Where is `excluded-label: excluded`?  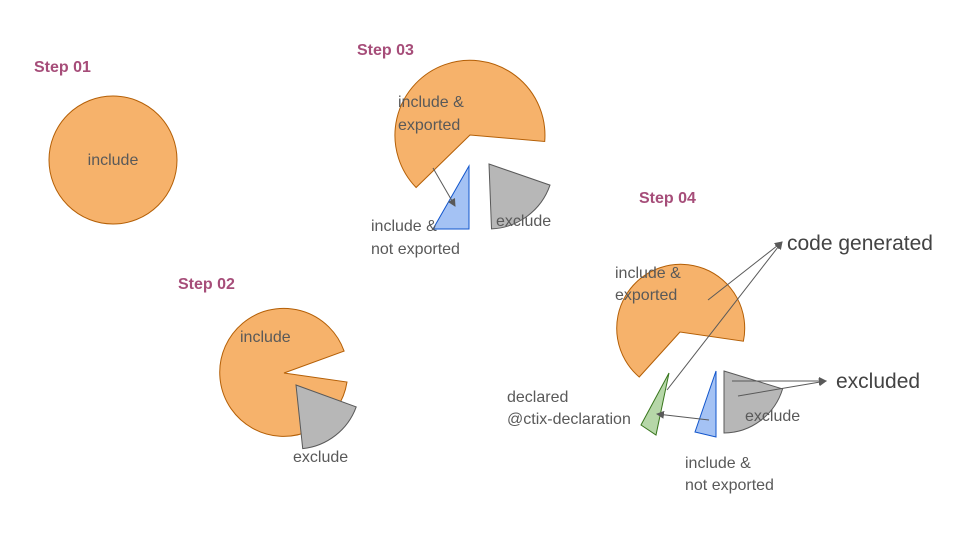
excluded-label: excluded is located at coordinates (878, 381).